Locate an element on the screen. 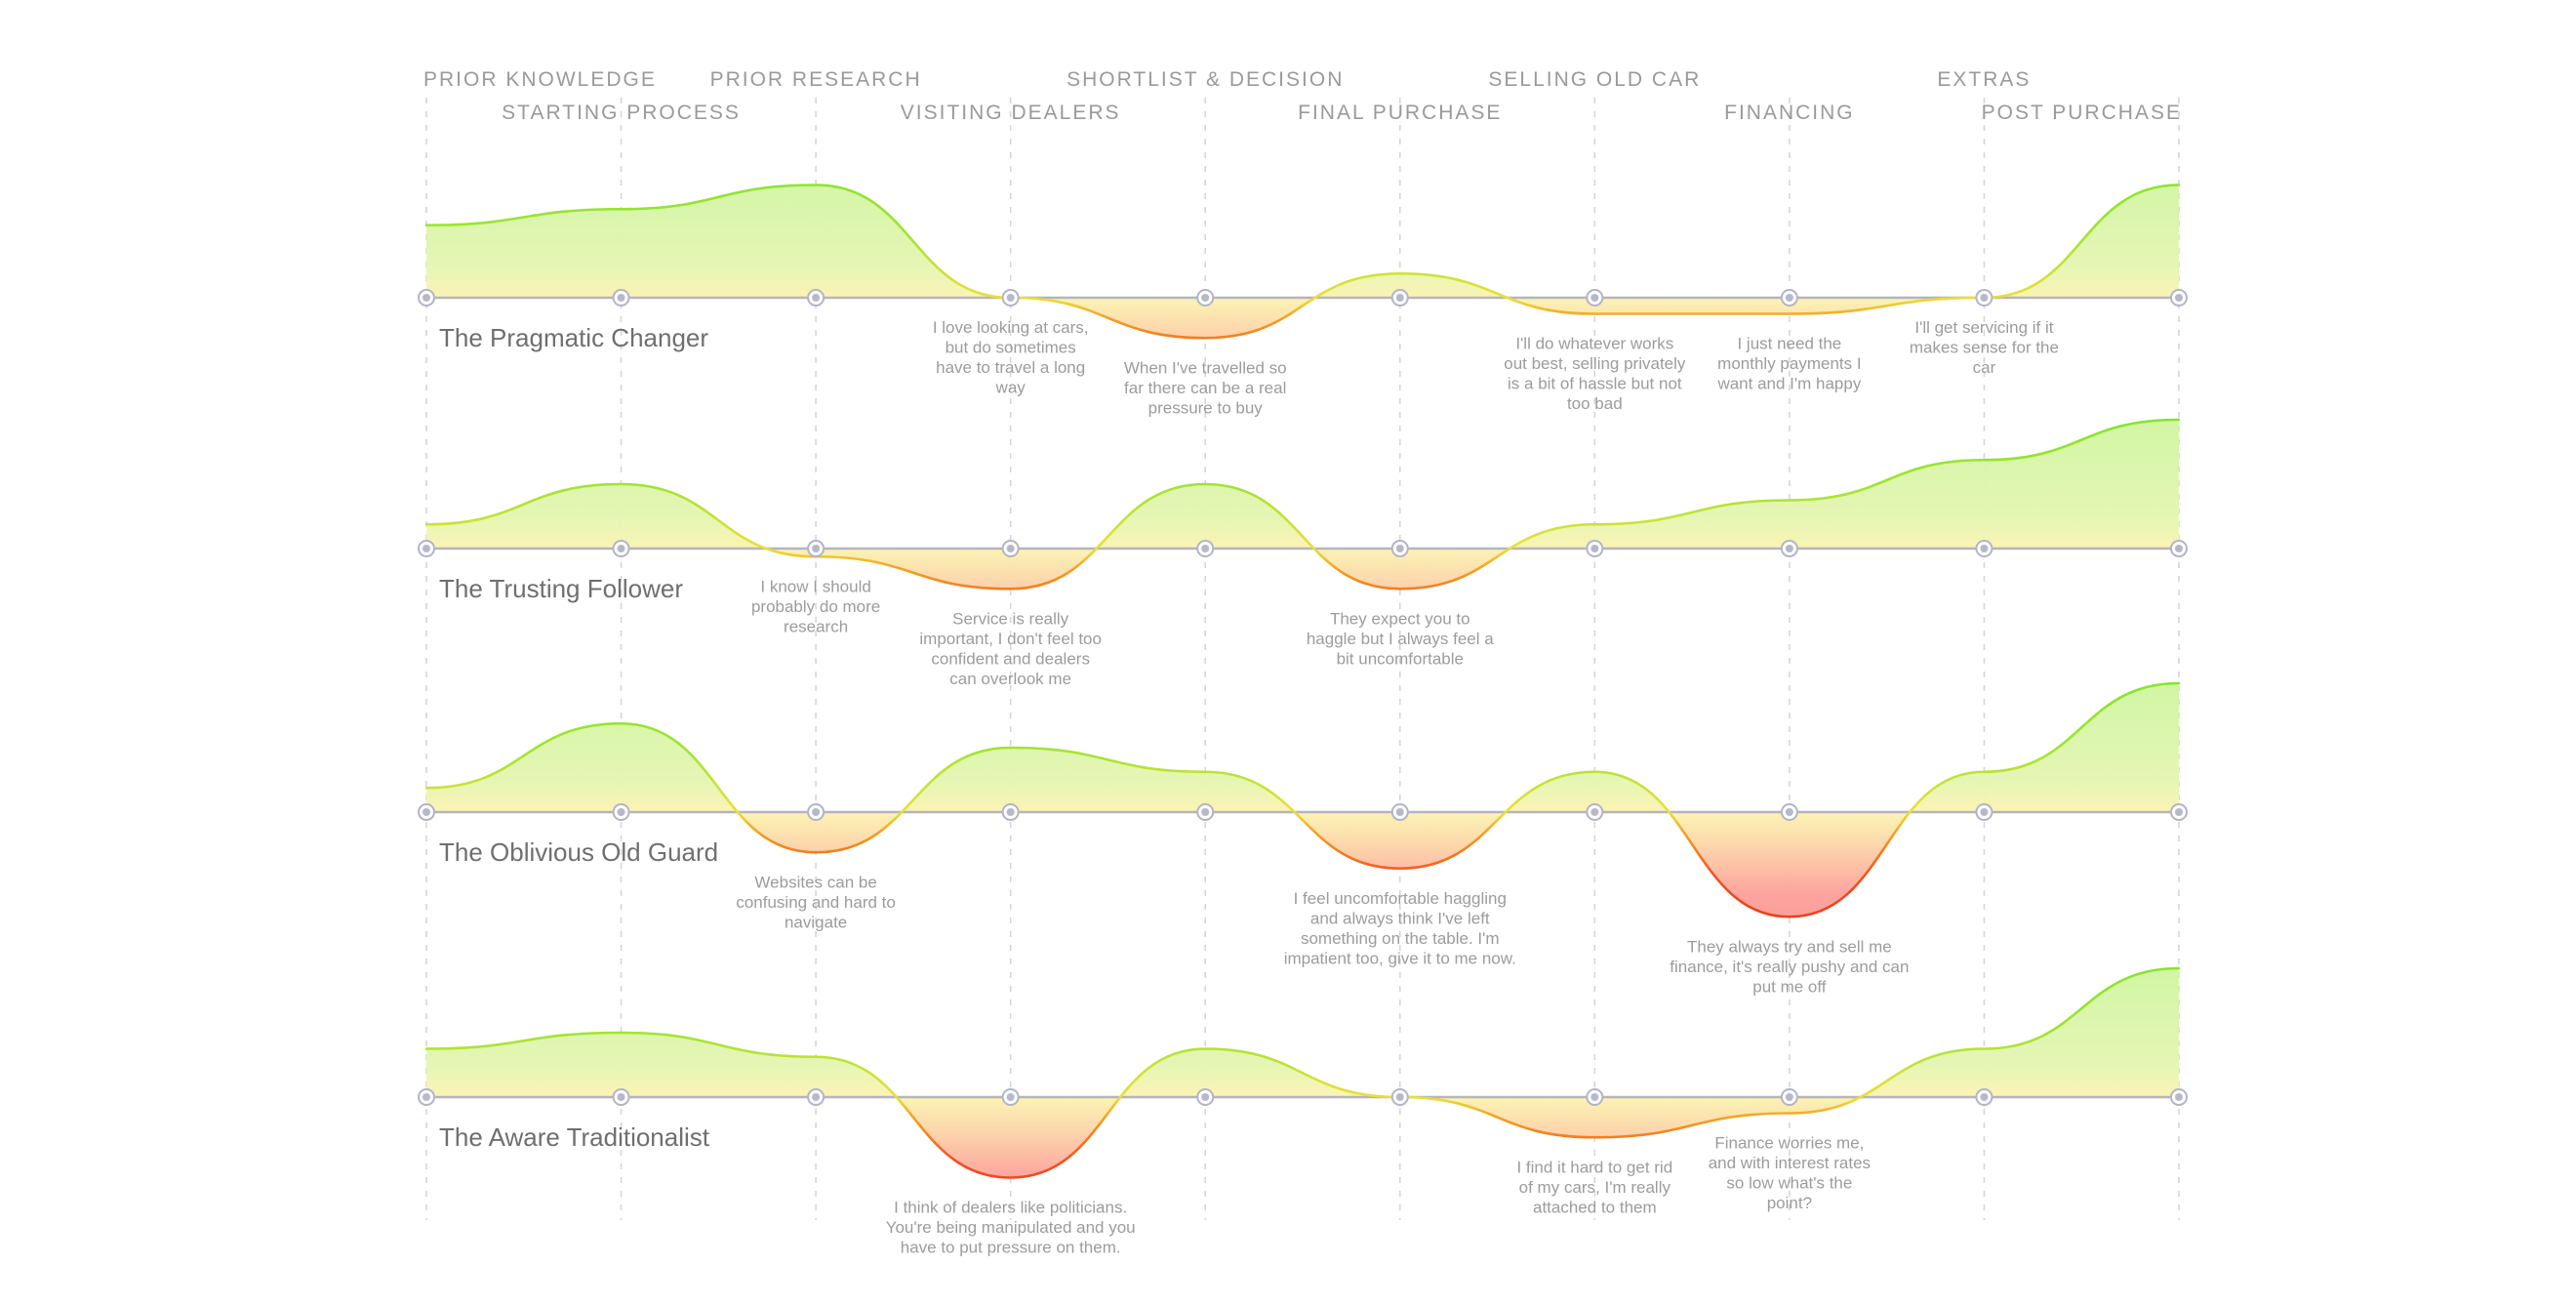 The width and height of the screenshot is (2576, 1305). annotation-line: navigate is located at coordinates (816, 922).